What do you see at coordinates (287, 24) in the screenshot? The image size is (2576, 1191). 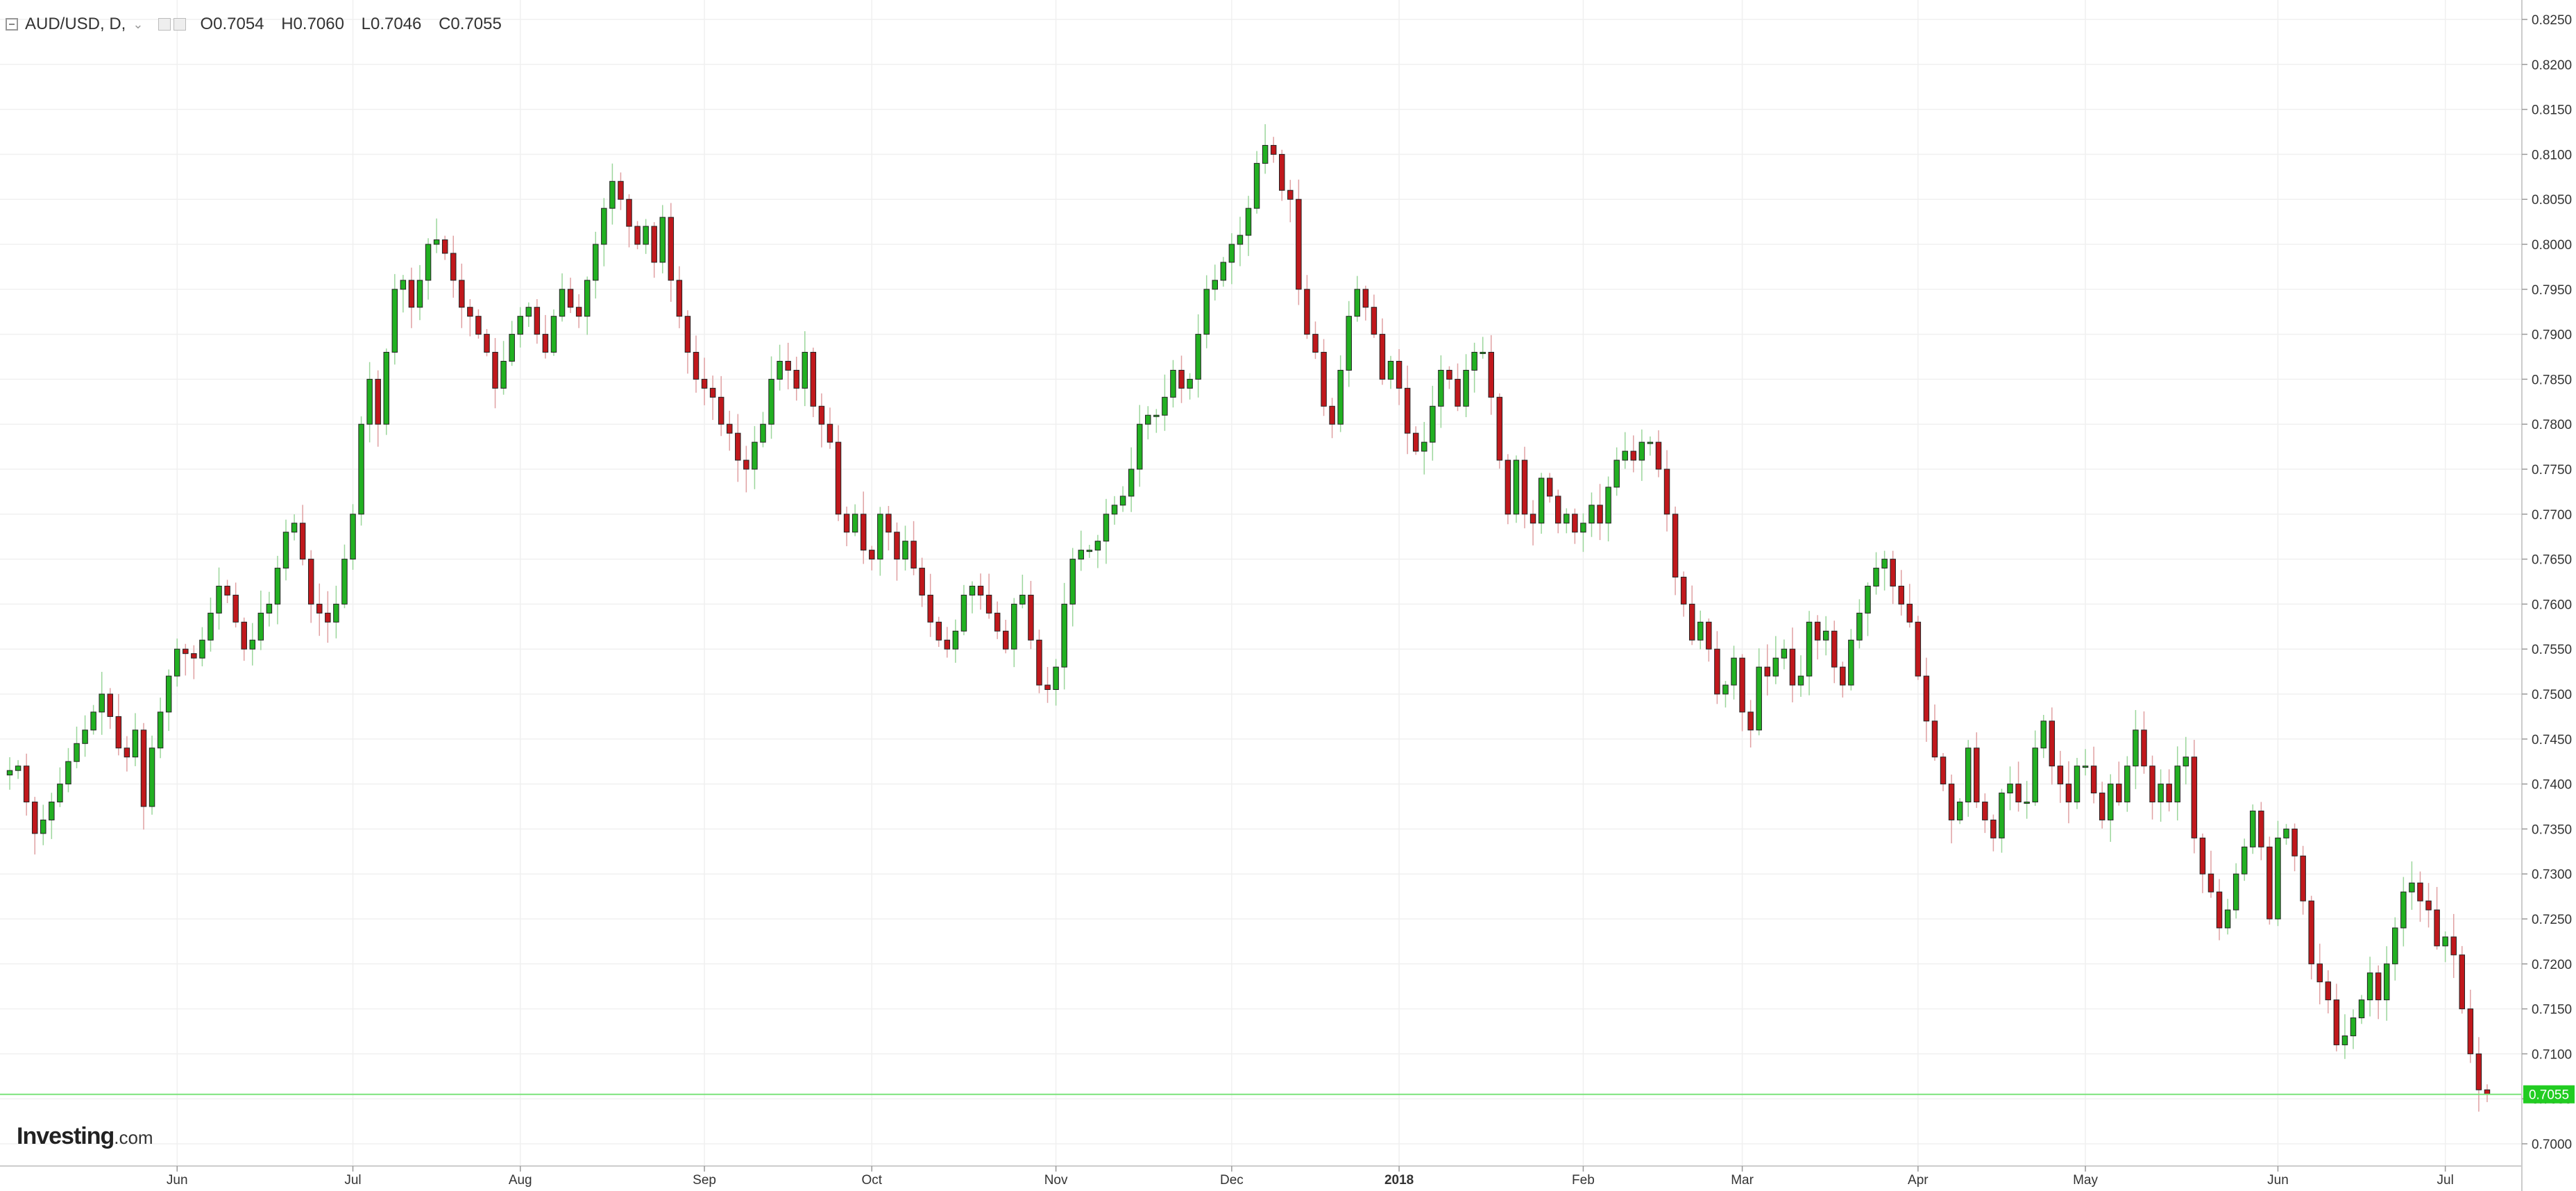 I see `high-key: H` at bounding box center [287, 24].